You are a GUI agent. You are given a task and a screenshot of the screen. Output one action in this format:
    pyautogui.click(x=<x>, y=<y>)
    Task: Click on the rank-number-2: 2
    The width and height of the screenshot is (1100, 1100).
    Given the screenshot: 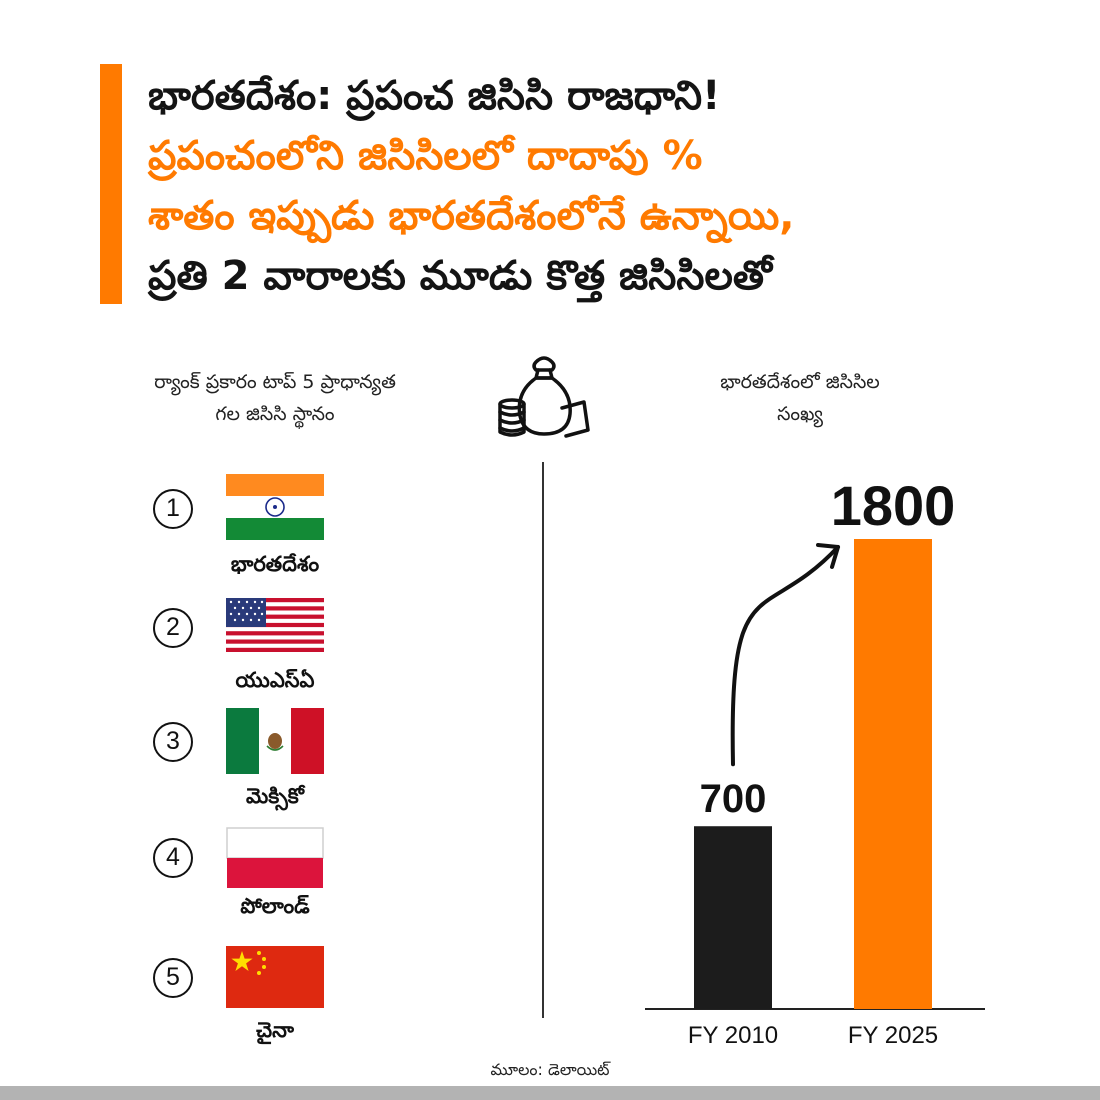 What is the action you would take?
    pyautogui.click(x=173, y=628)
    